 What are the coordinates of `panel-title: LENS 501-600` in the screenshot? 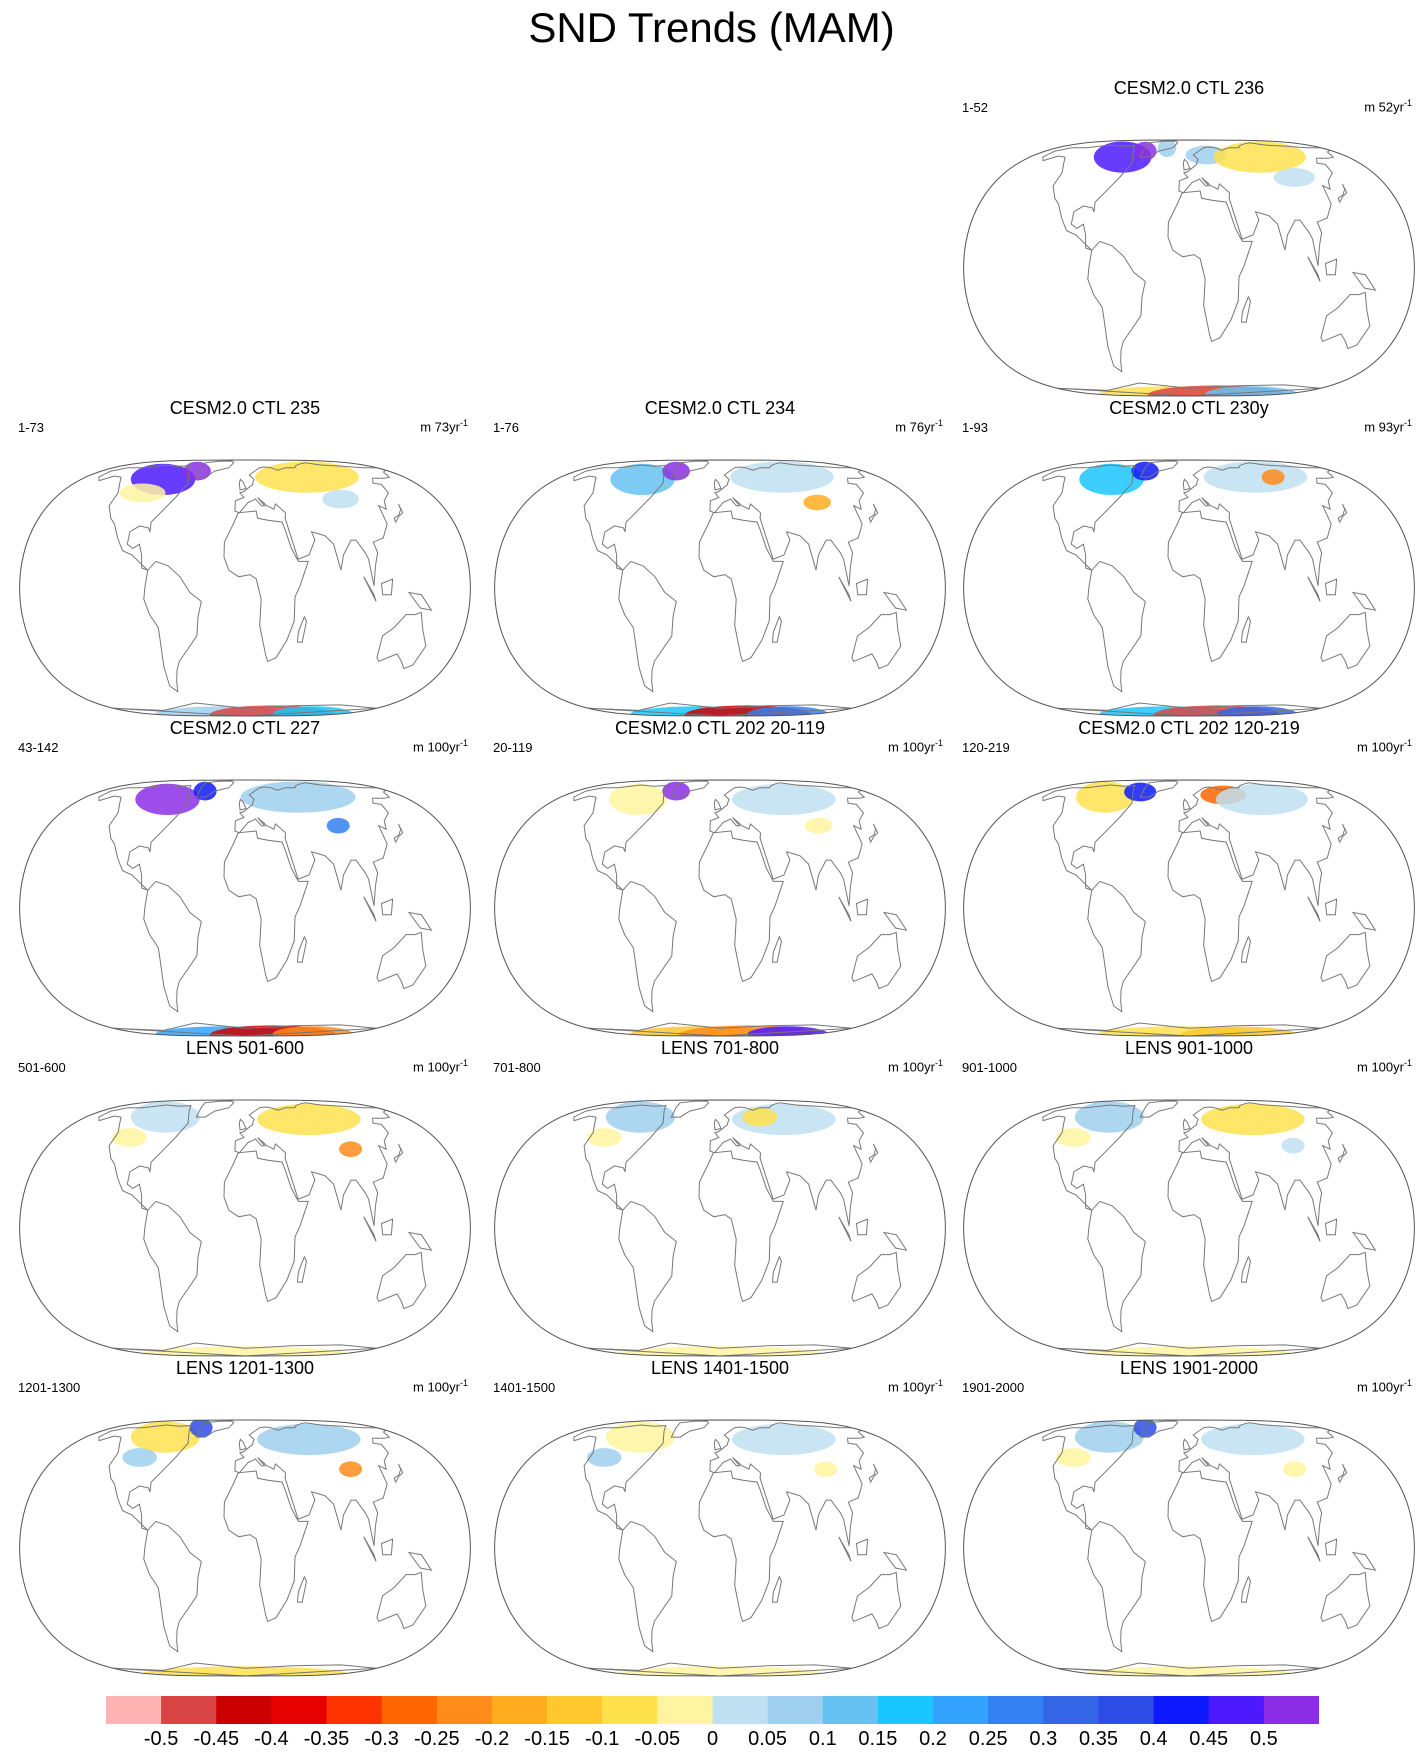 It's located at (245, 1048).